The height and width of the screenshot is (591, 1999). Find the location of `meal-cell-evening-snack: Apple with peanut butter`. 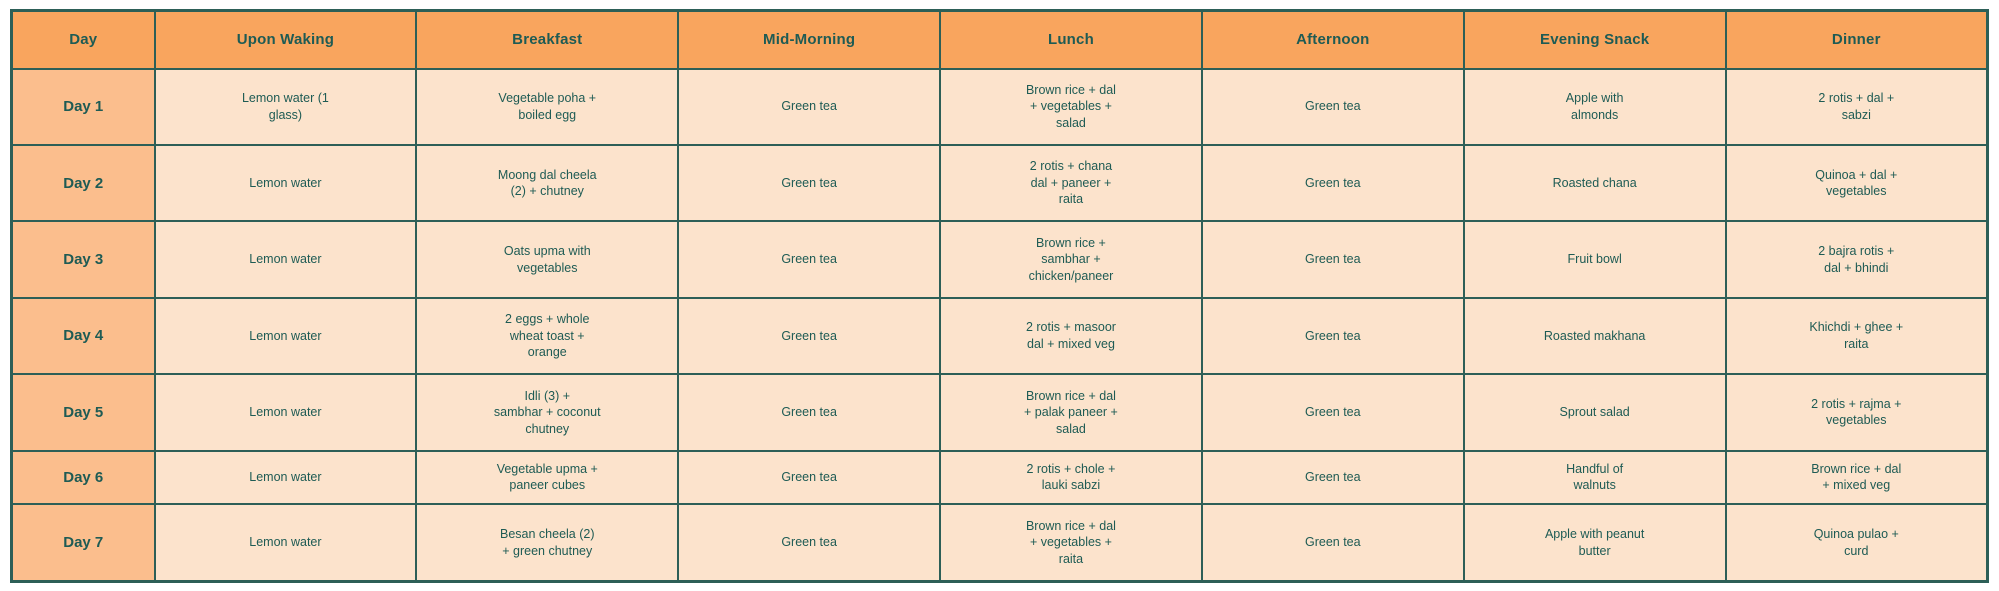

meal-cell-evening-snack: Apple with peanut butter is located at coordinates (1594, 543).